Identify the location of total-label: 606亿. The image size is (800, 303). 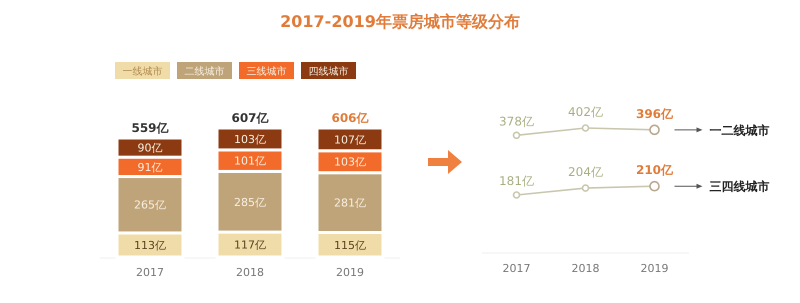
(350, 118).